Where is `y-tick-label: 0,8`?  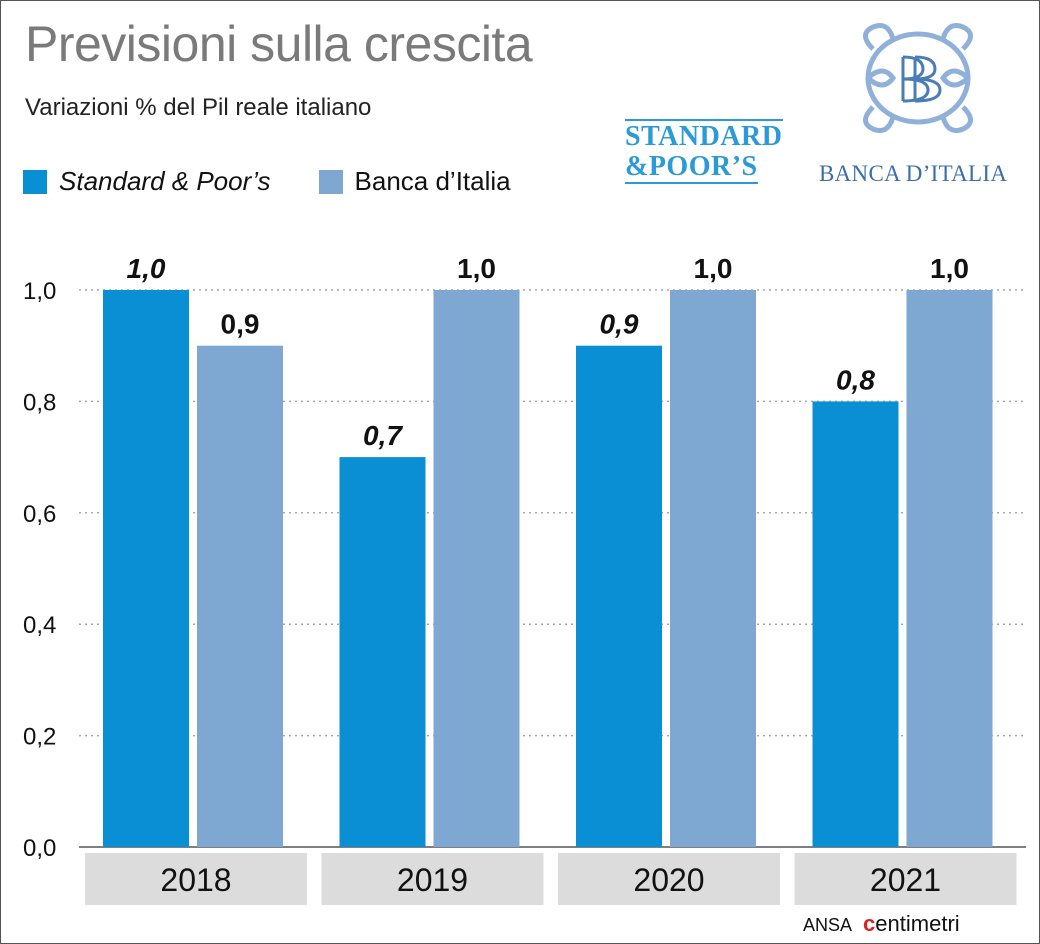
y-tick-label: 0,8 is located at coordinates (39, 402).